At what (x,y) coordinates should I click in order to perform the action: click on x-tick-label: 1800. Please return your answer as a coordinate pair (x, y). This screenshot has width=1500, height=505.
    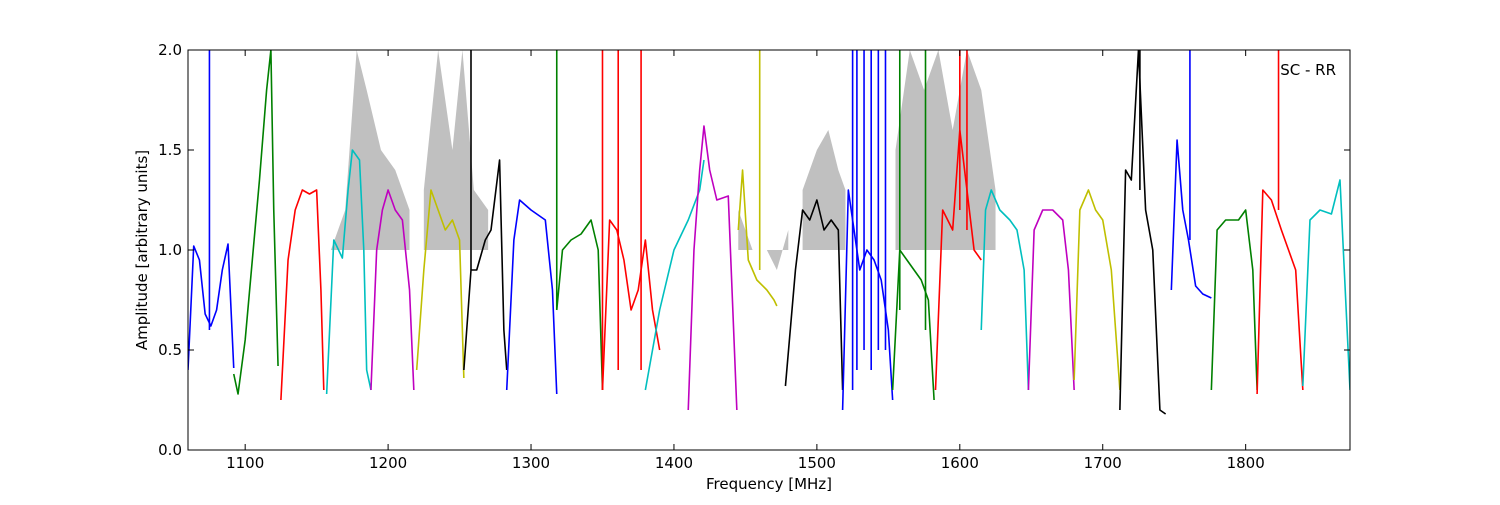
    Looking at the image, I should click on (1246, 463).